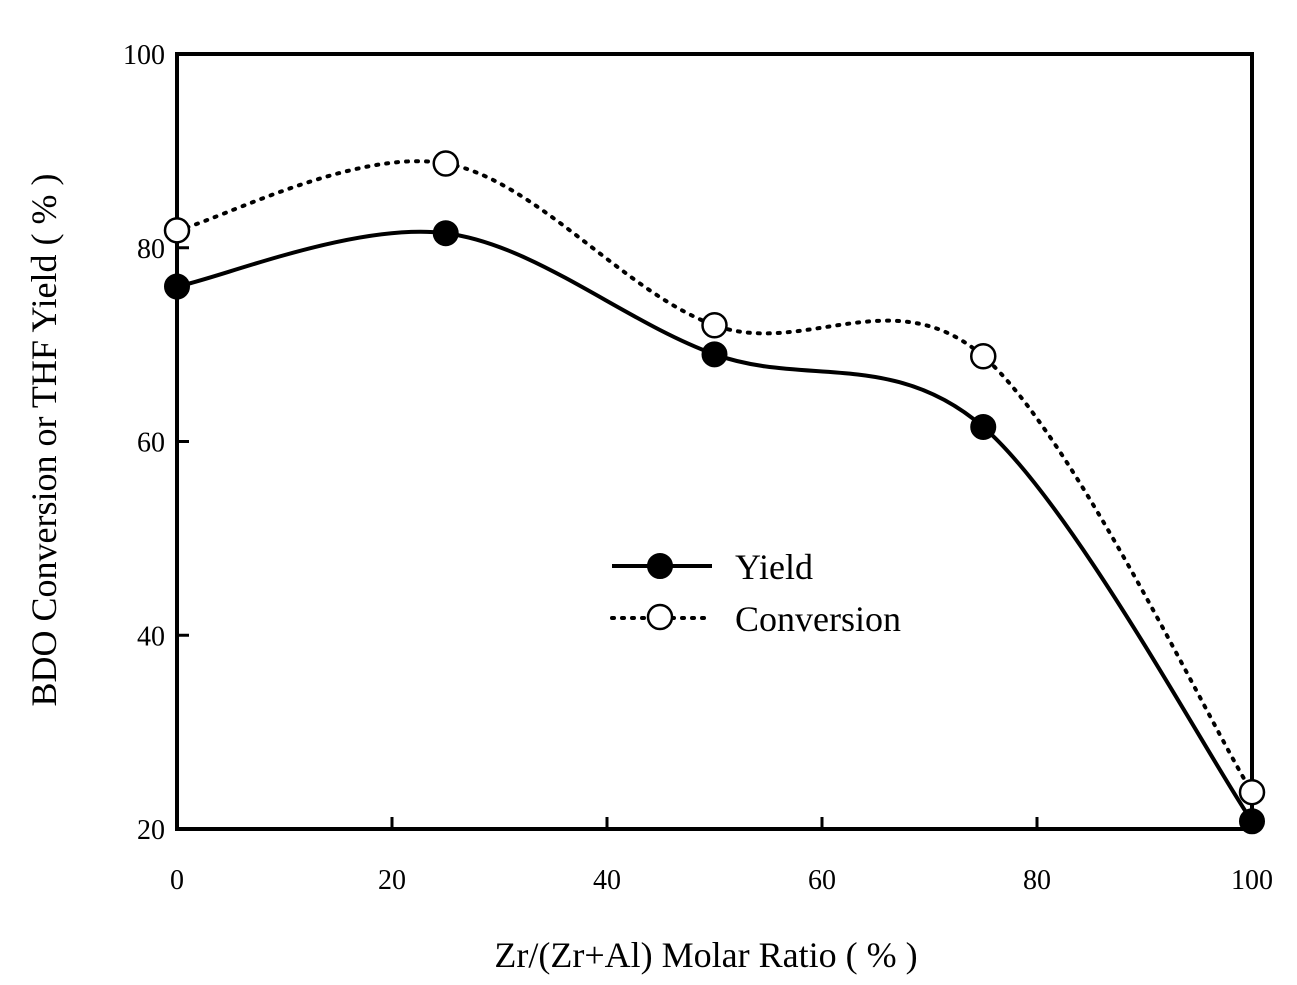  I want to click on x-tick-label: 80, so click(1037, 880).